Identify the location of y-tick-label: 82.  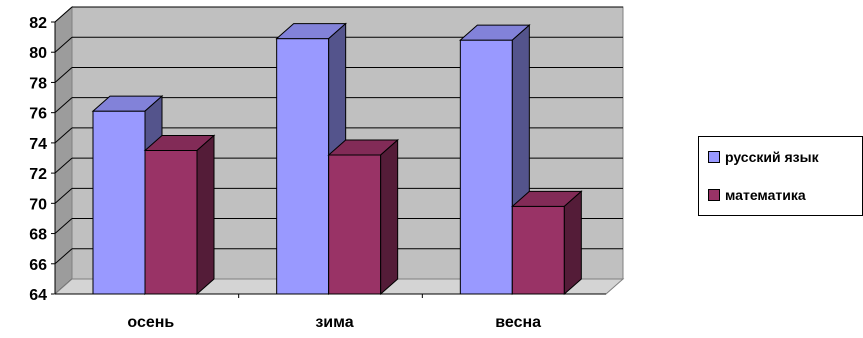
(38, 23).